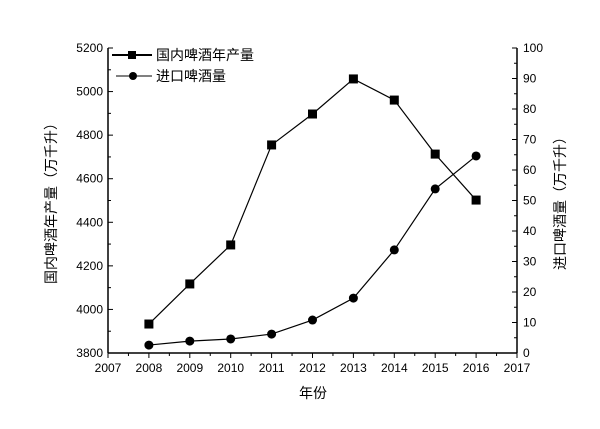 The width and height of the screenshot is (600, 429). I want to click on legend-label-import: 进口啤酒量, so click(191, 76).